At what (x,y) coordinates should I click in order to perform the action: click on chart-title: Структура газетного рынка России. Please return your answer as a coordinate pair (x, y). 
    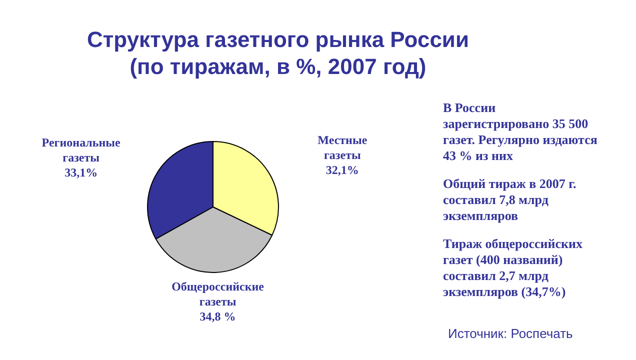
    Looking at the image, I should click on (278, 39).